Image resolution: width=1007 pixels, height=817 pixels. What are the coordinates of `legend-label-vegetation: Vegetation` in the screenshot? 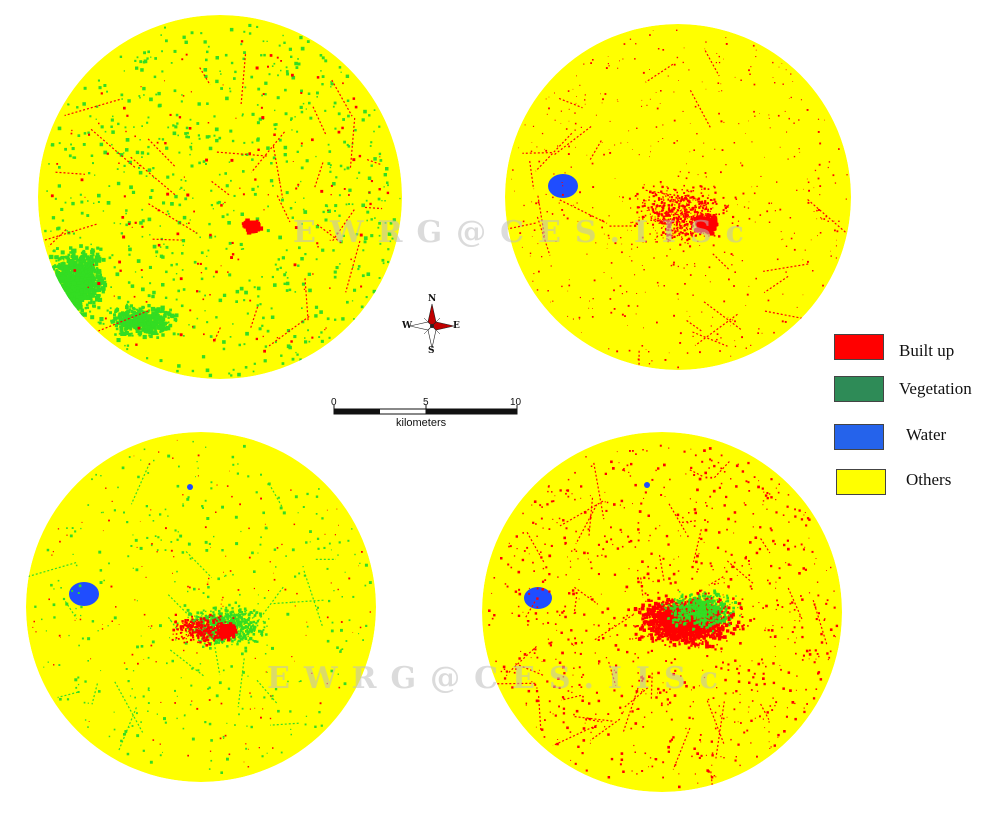 It's located at (935, 388).